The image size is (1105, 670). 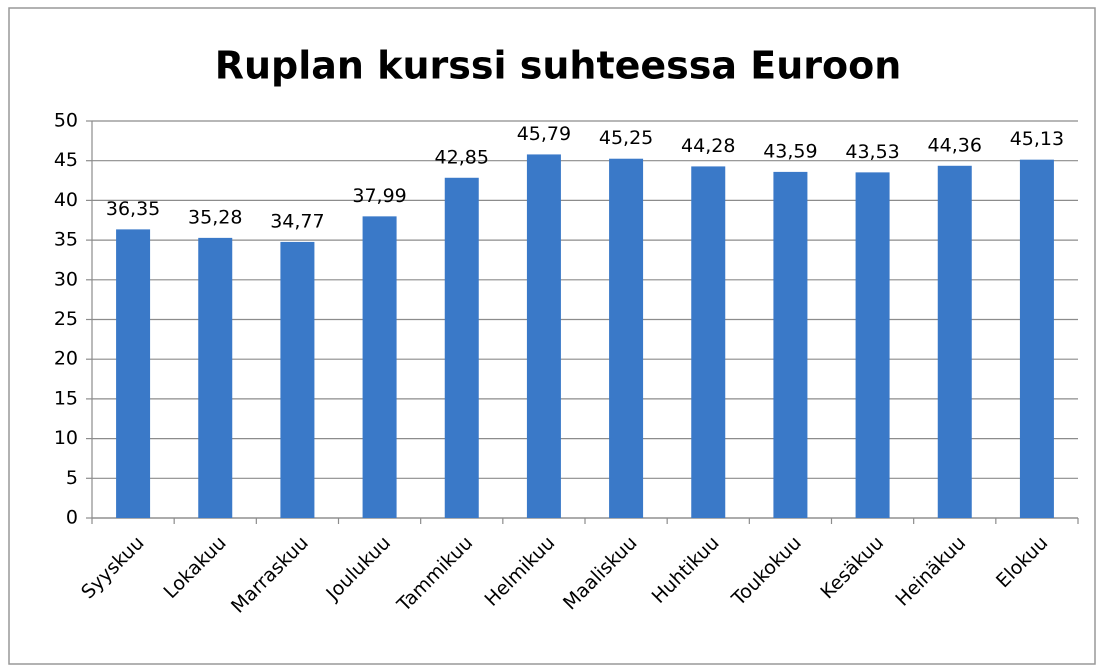 I want to click on data-label: 37,99, so click(x=379, y=196).